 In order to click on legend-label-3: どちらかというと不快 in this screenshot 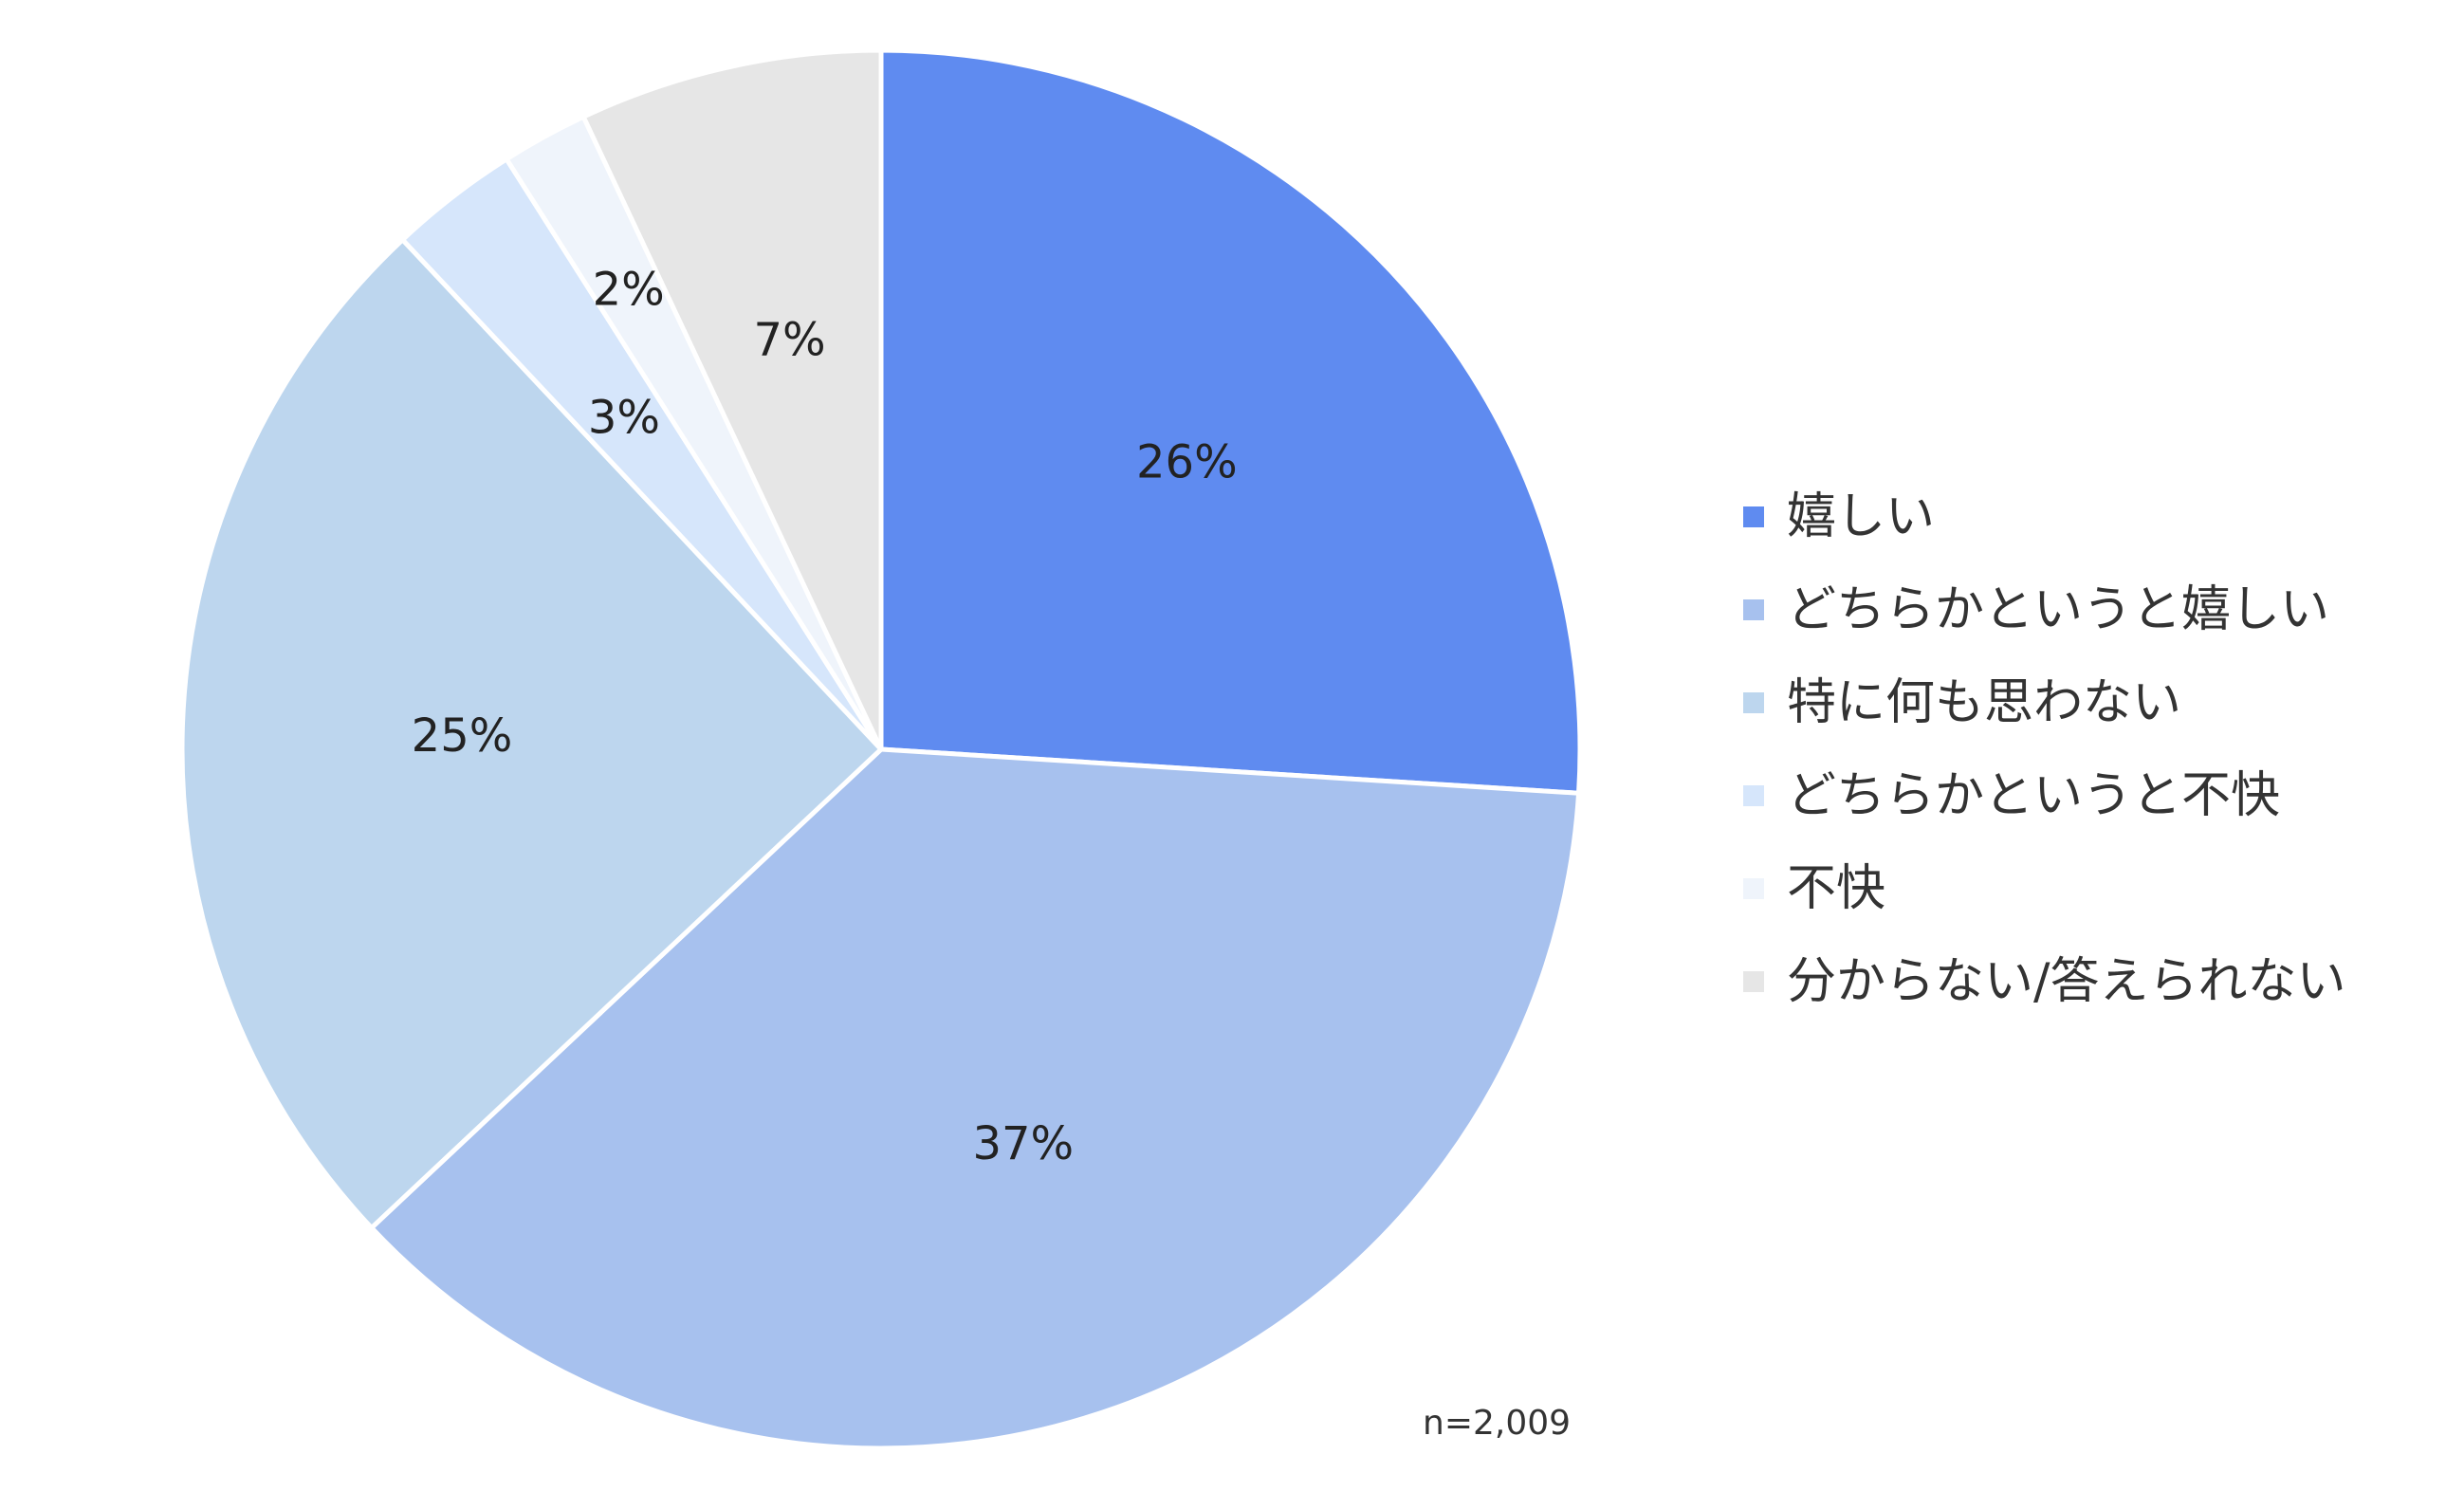, I will do `click(2033, 795)`.